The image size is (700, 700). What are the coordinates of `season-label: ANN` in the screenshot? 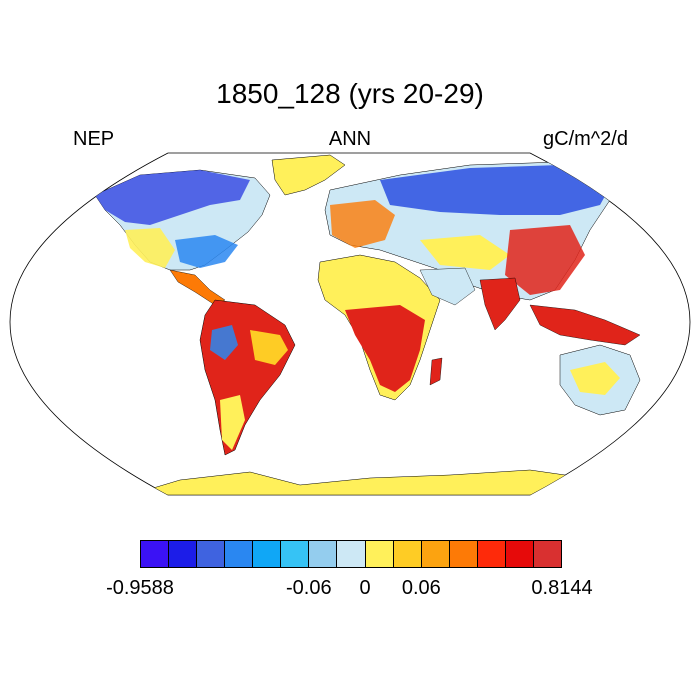 It's located at (350, 139).